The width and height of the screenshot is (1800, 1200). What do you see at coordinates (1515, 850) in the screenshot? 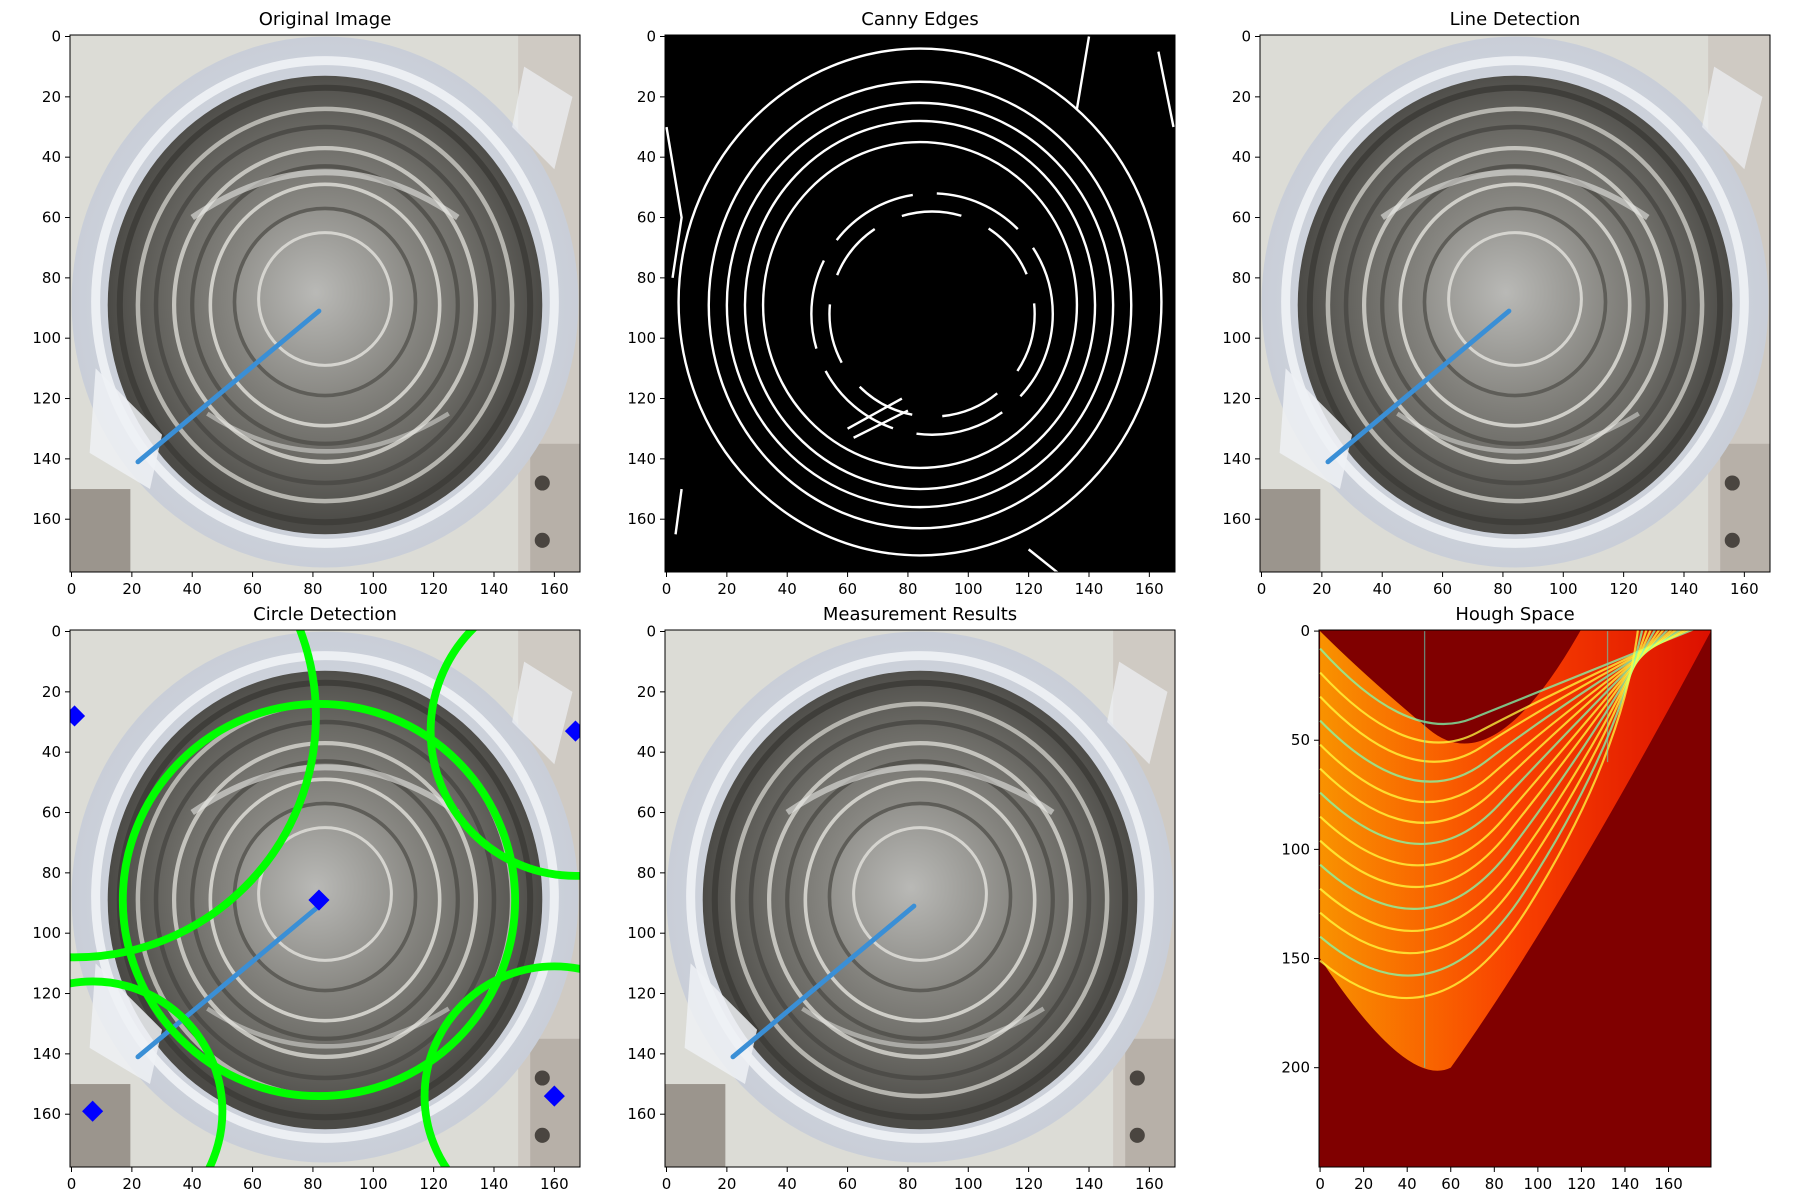
I see `hough-curves` at bounding box center [1515, 850].